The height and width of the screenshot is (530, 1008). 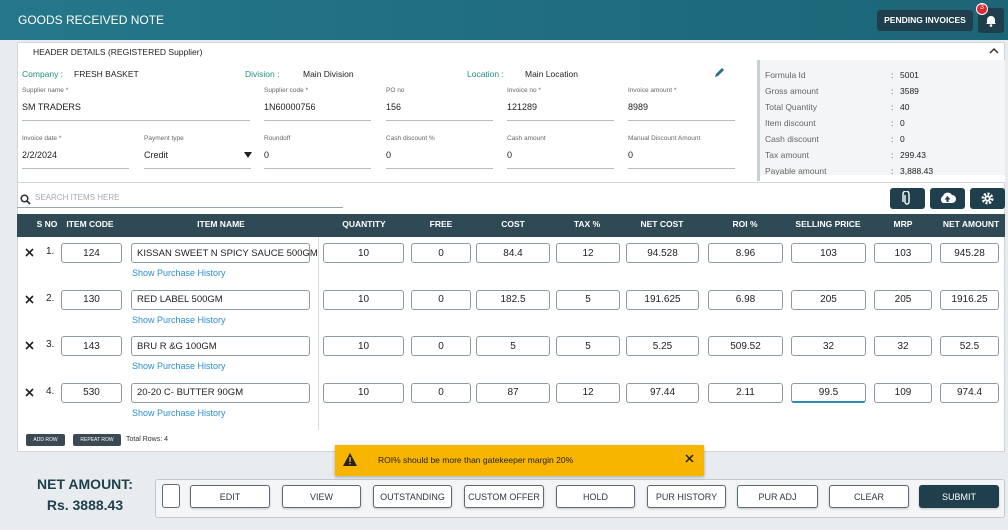 What do you see at coordinates (969, 346) in the screenshot?
I see `table-cell: 52.5` at bounding box center [969, 346].